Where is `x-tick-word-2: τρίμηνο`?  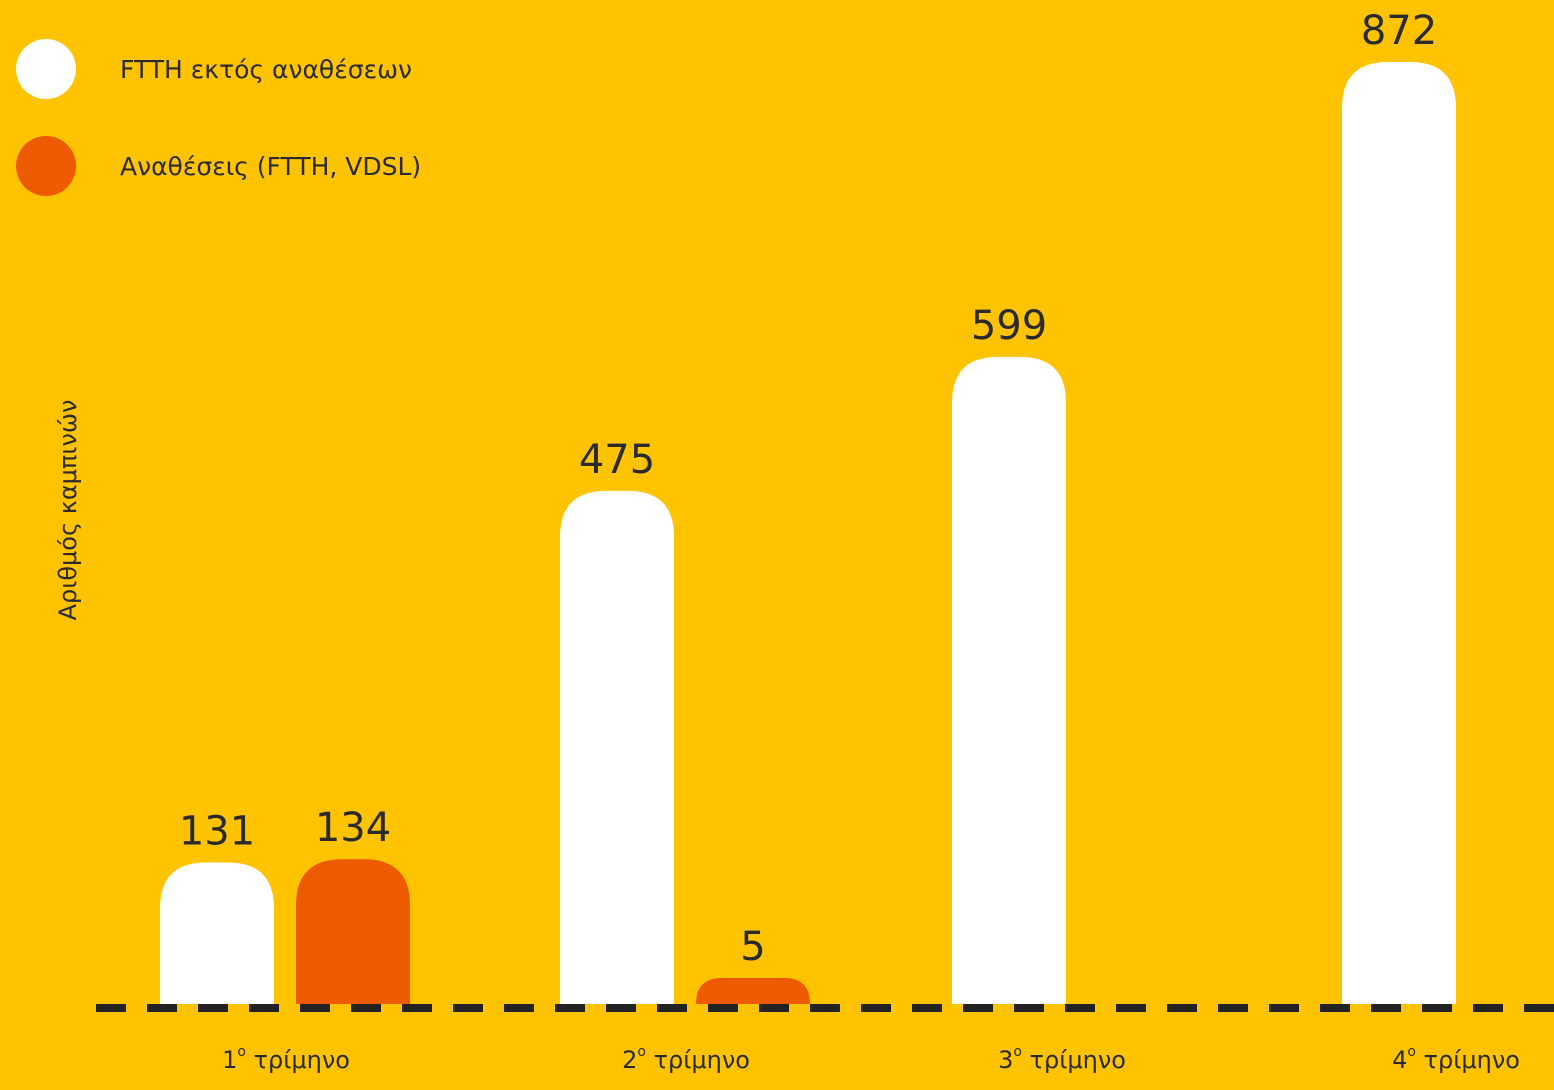
x-tick-word-2: τρίμηνο is located at coordinates (1073, 1060).